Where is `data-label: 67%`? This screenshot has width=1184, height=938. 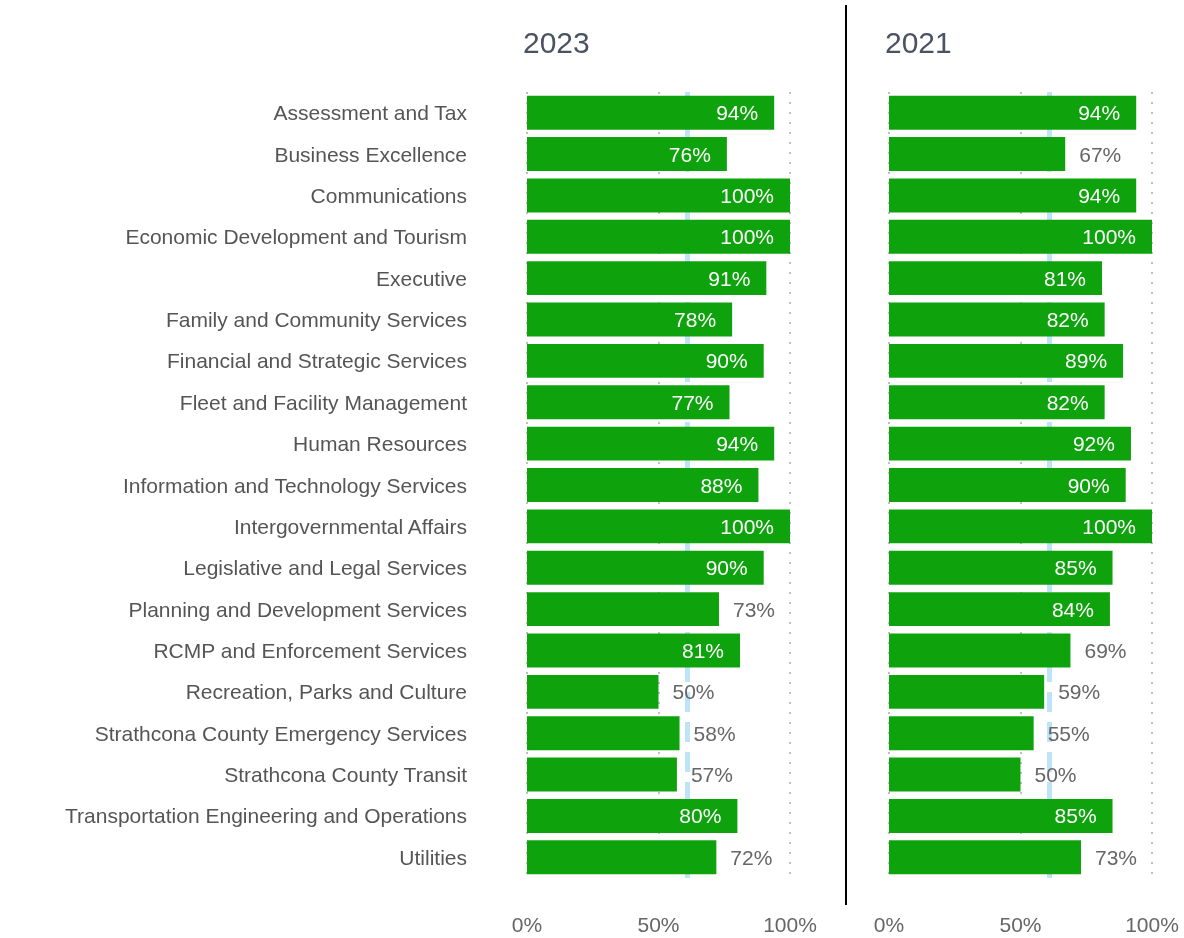
data-label: 67% is located at coordinates (1100, 154).